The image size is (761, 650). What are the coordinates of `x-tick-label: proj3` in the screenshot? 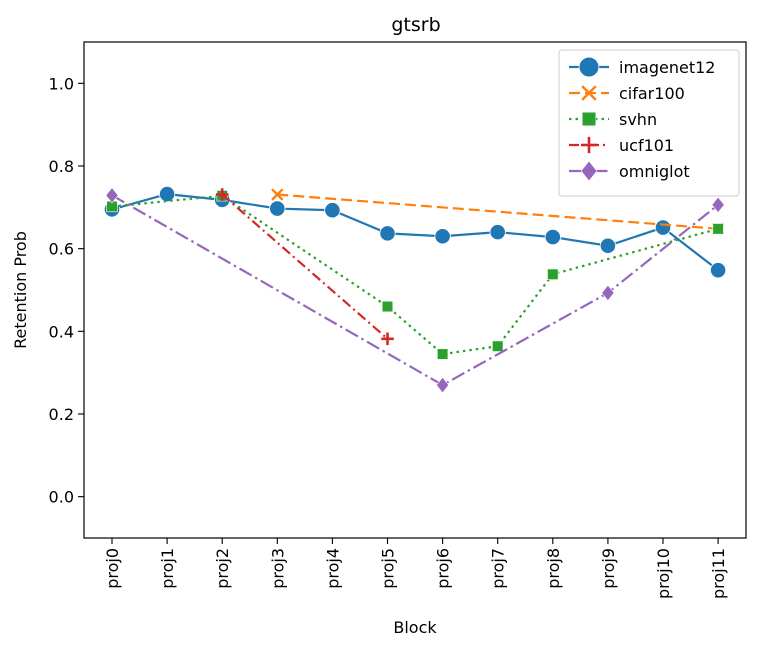 It's located at (277, 568).